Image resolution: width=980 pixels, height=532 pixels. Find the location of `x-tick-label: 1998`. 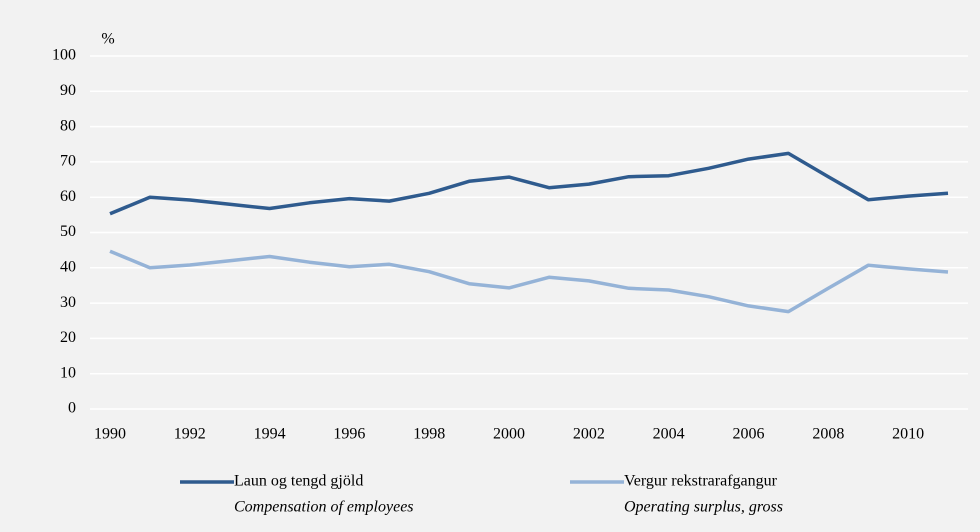

x-tick-label: 1998 is located at coordinates (429, 434).